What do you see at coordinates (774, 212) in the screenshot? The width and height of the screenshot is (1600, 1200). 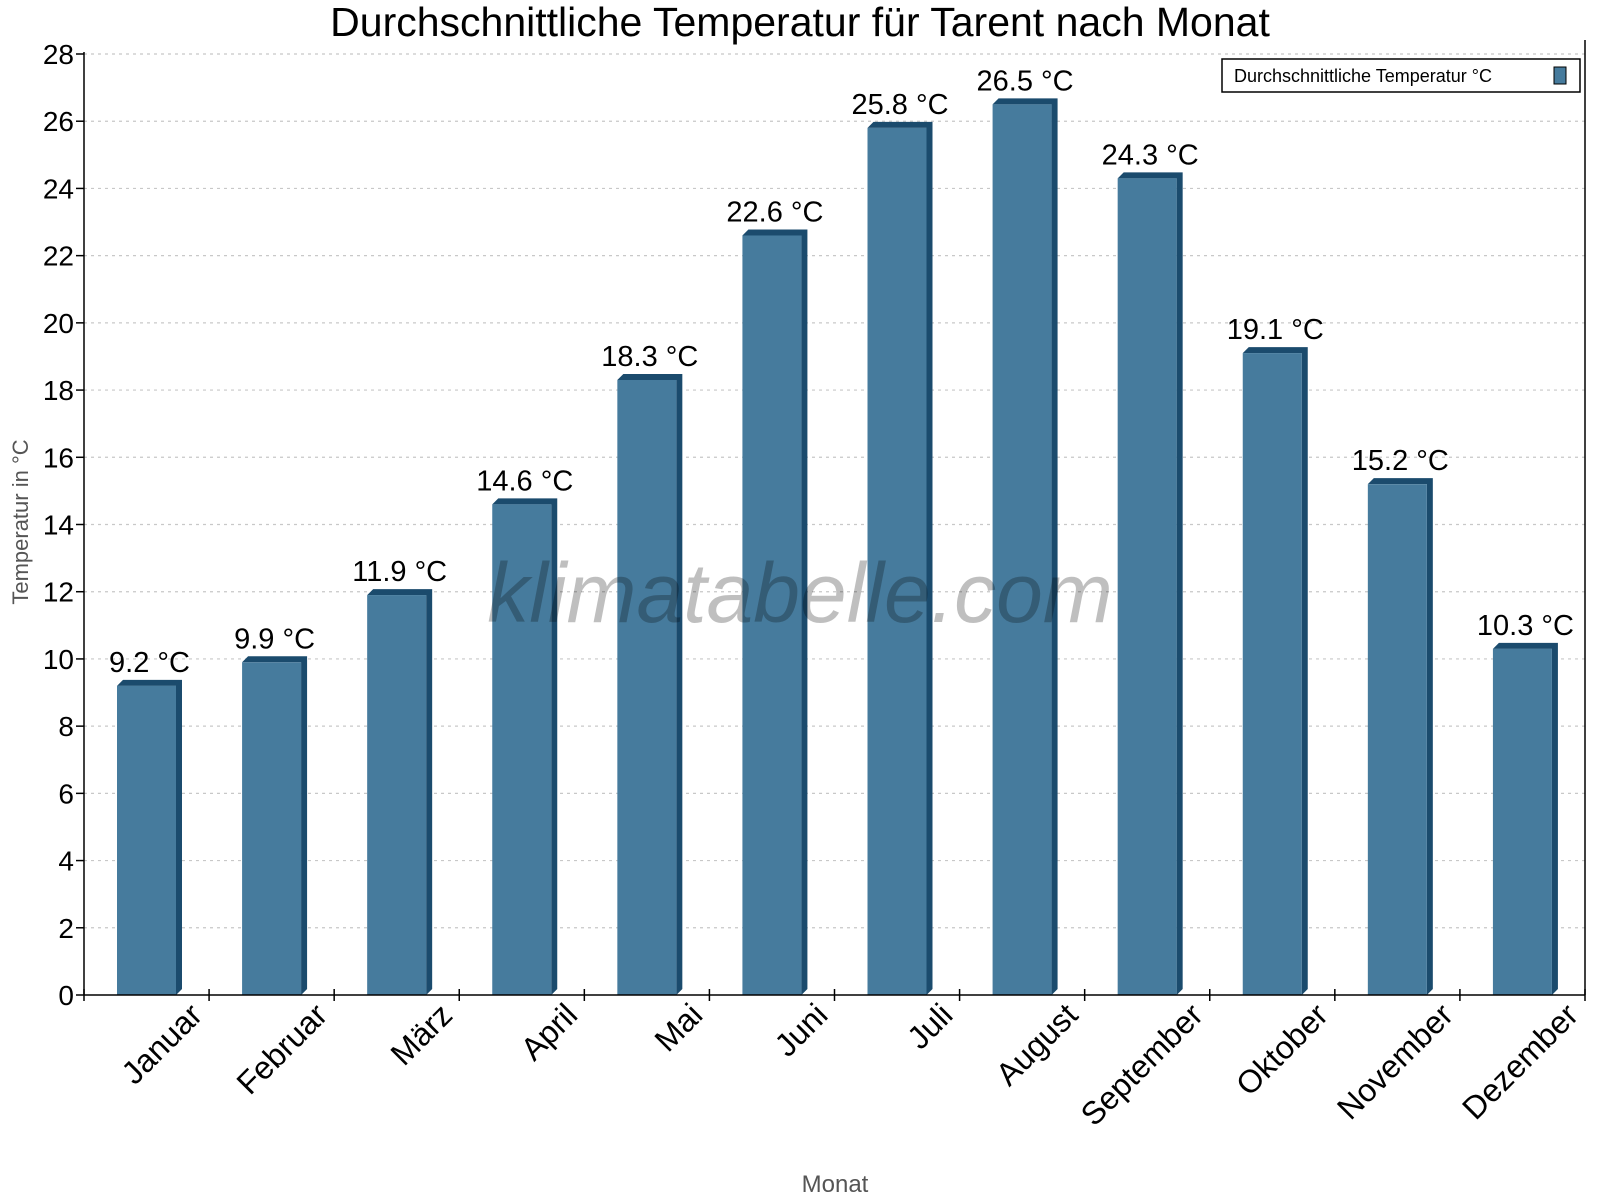 I see `data-label: 22.6 °C` at bounding box center [774, 212].